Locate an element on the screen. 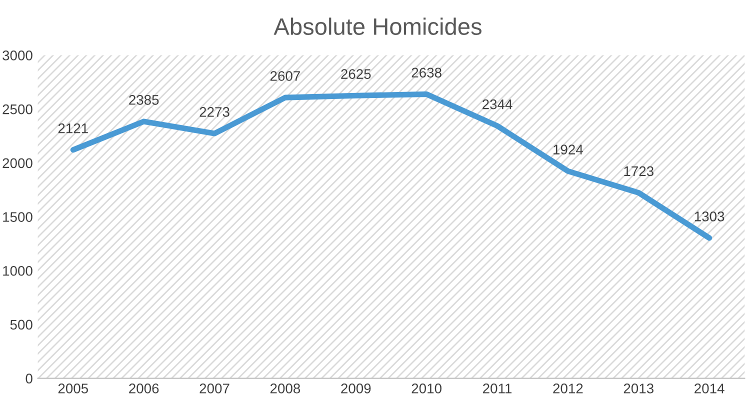 This screenshot has height=409, width=756. x-tick-label: 2007 is located at coordinates (215, 389).